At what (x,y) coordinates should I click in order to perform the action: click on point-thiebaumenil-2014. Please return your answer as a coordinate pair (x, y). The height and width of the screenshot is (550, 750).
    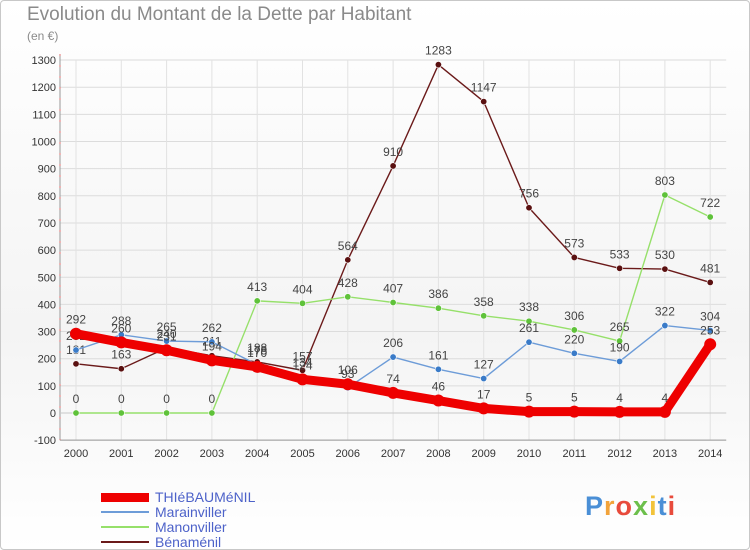
    Looking at the image, I should click on (710, 344).